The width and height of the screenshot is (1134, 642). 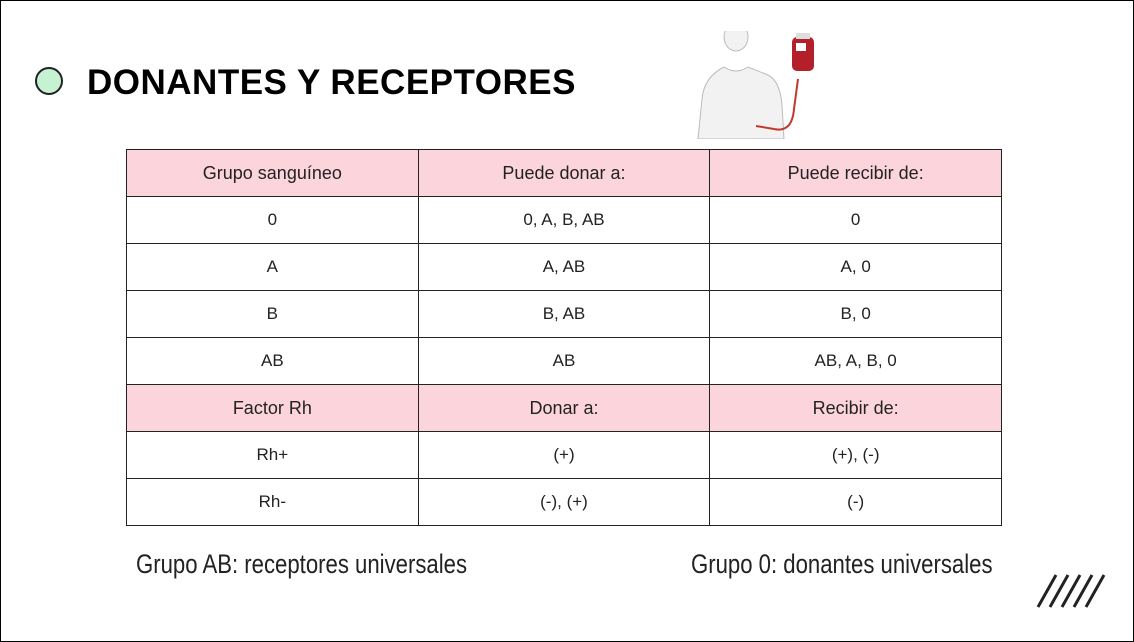 I want to click on cell: (-), so click(x=855, y=502).